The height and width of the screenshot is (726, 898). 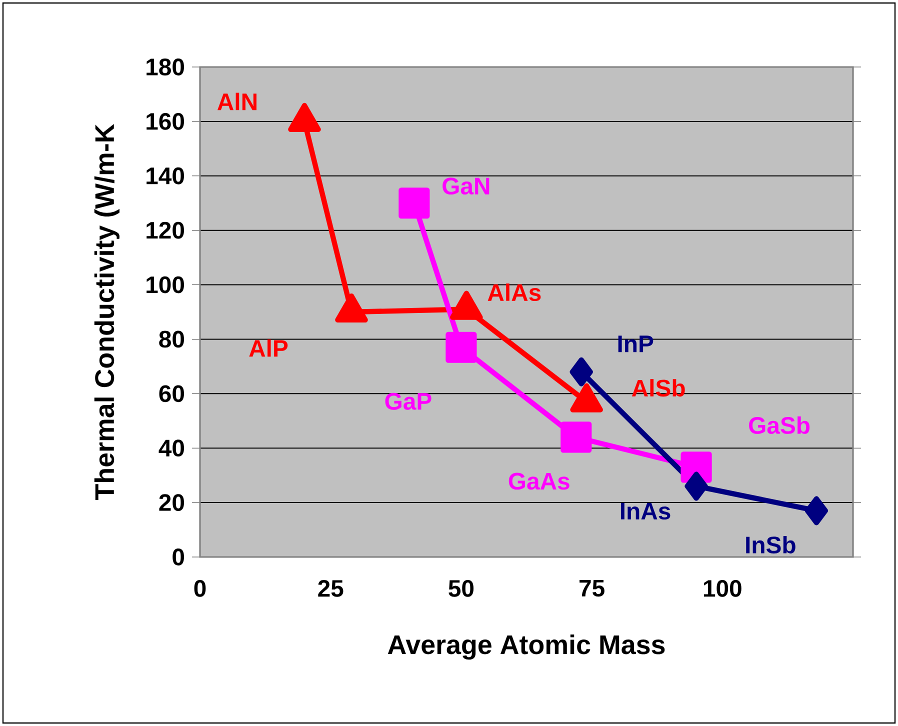 What do you see at coordinates (178, 557) in the screenshot?
I see `y-tick-label: 0` at bounding box center [178, 557].